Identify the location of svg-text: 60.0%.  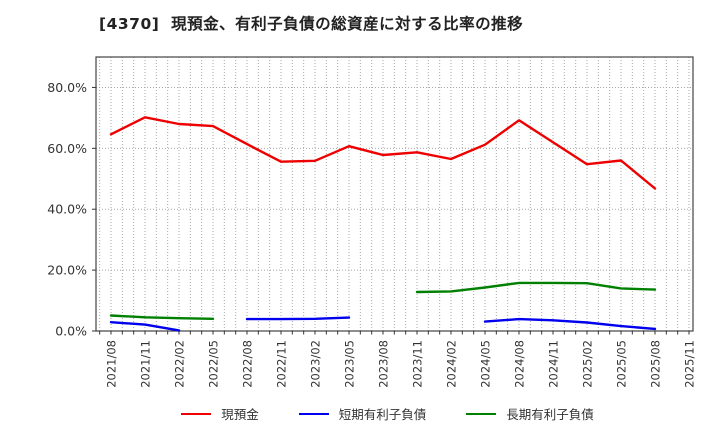
(67, 148).